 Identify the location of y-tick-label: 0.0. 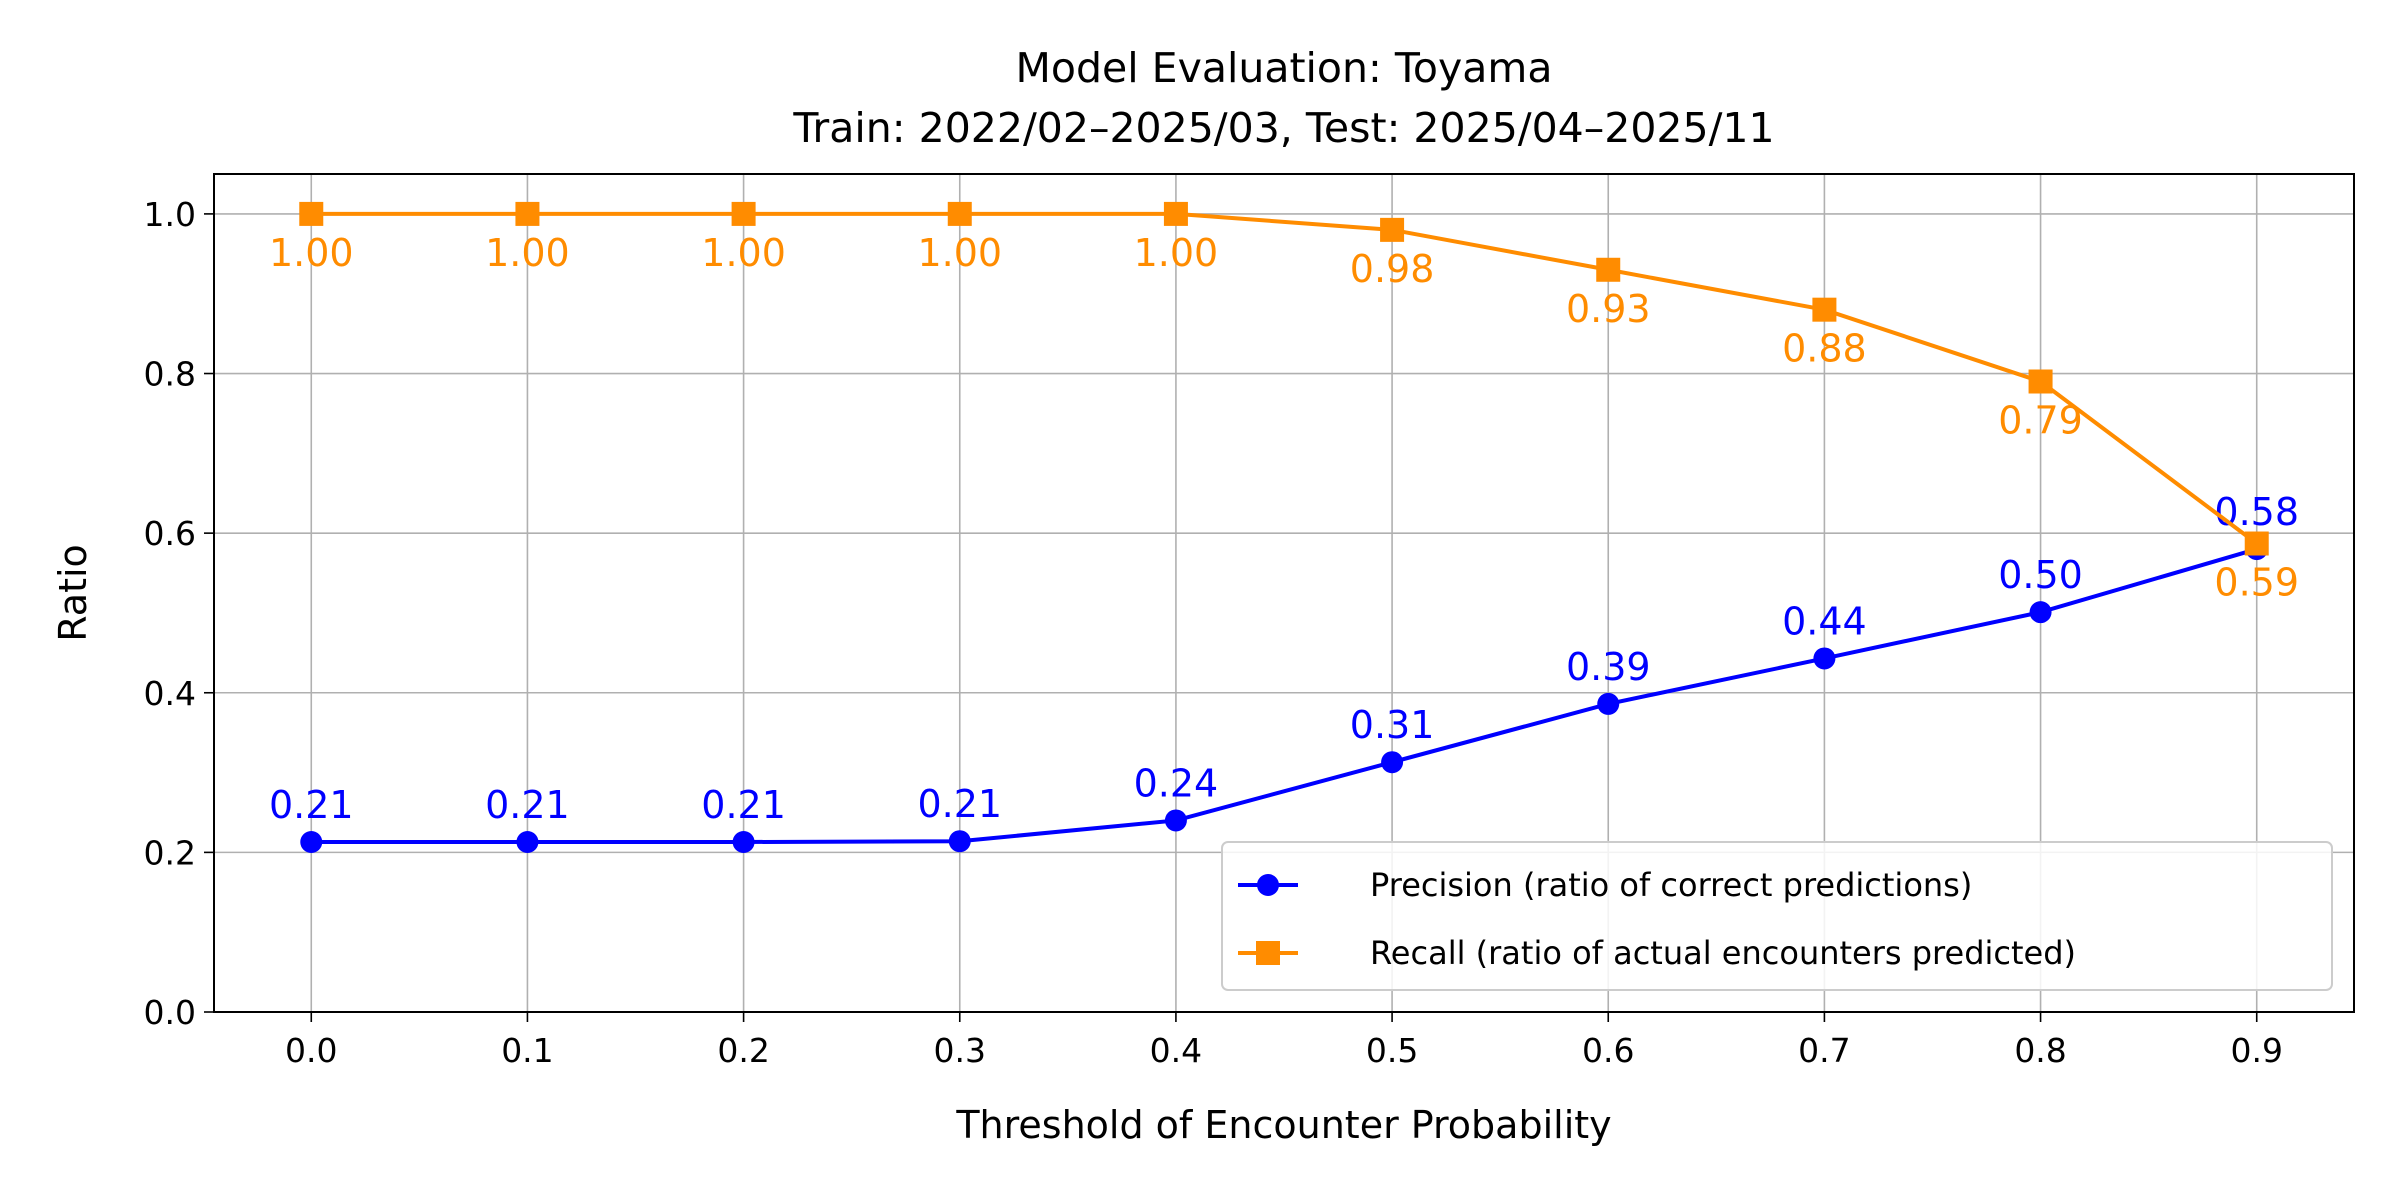
(170, 1012).